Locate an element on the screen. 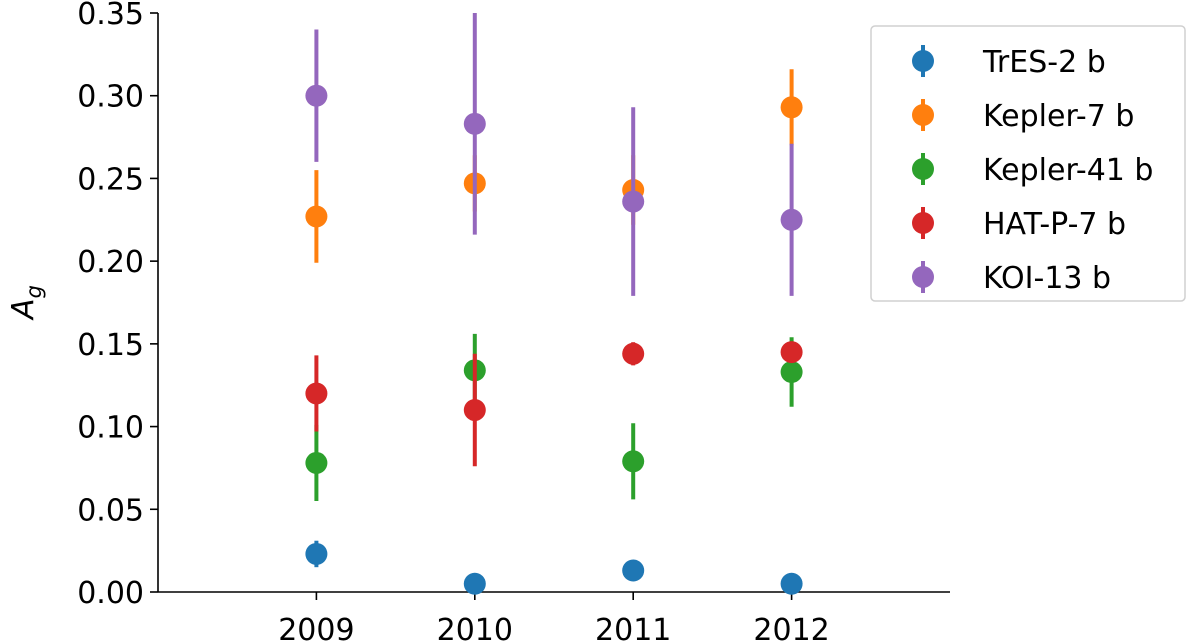 Image resolution: width=1200 pixels, height=644 pixels. y-tick-label: 0.00 is located at coordinates (110, 593).